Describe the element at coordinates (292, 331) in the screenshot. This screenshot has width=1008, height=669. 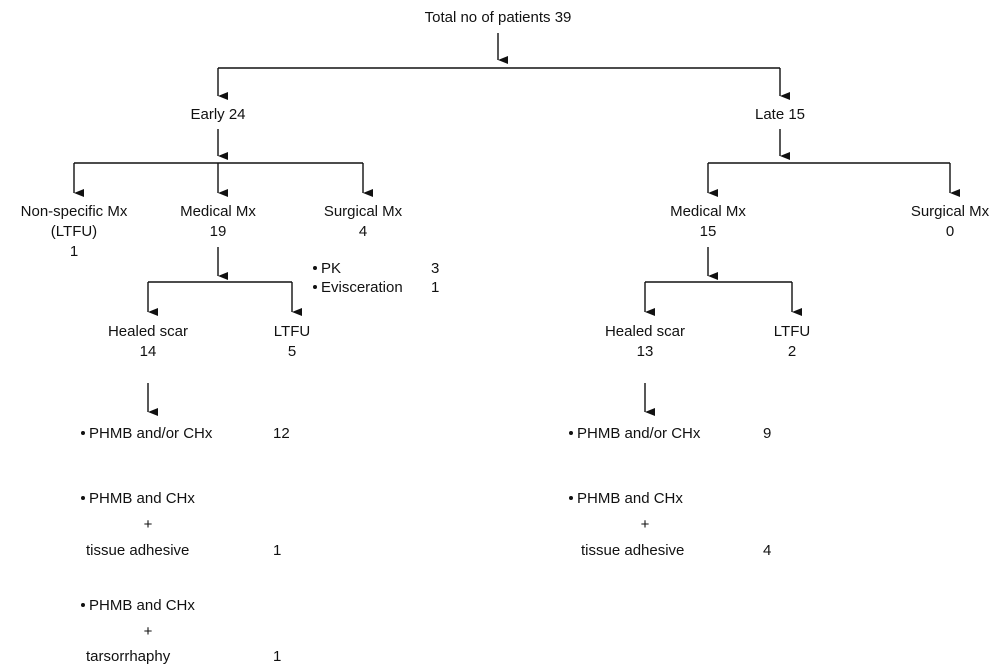
I see `early-ltfu-label: LTFU` at that location.